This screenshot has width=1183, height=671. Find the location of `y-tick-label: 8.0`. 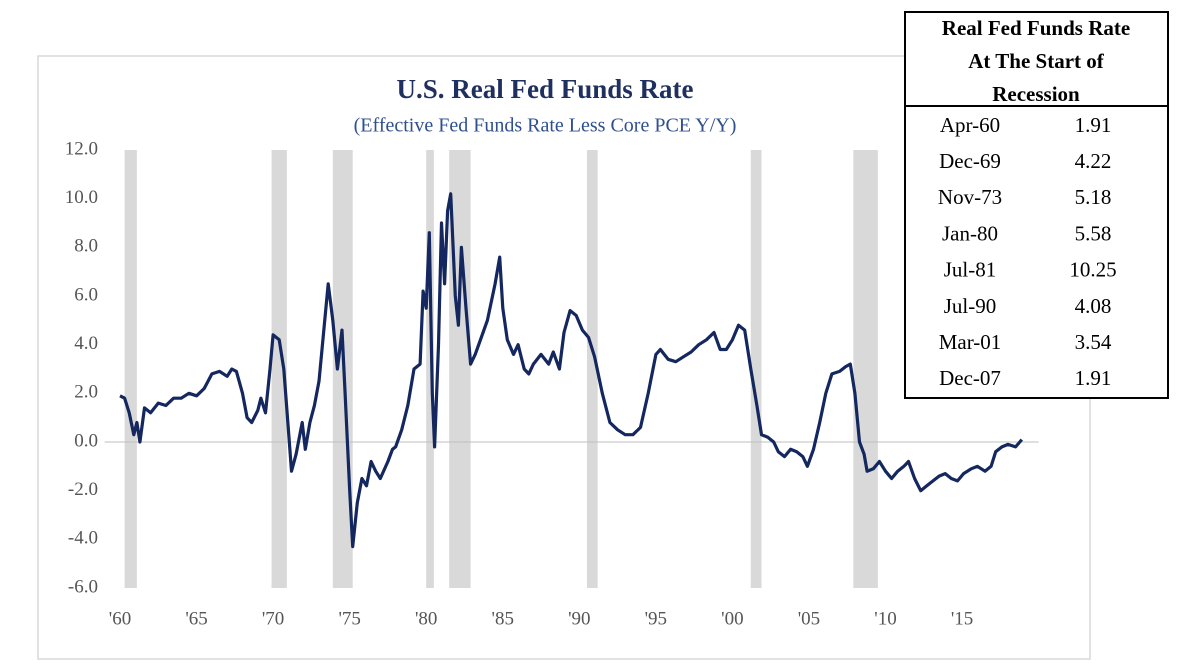

y-tick-label: 8.0 is located at coordinates (86, 246).